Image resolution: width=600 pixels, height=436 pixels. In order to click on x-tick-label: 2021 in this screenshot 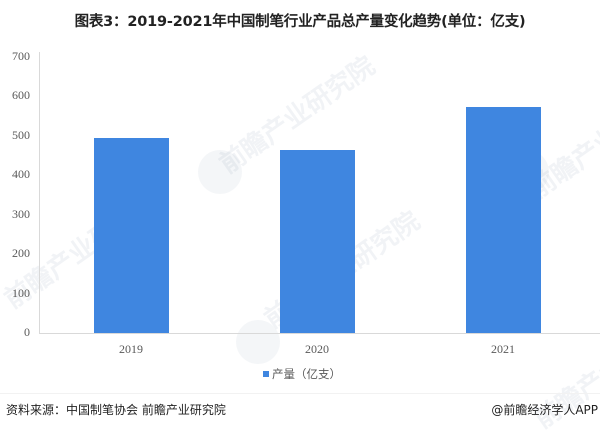, I will do `click(503, 349)`.